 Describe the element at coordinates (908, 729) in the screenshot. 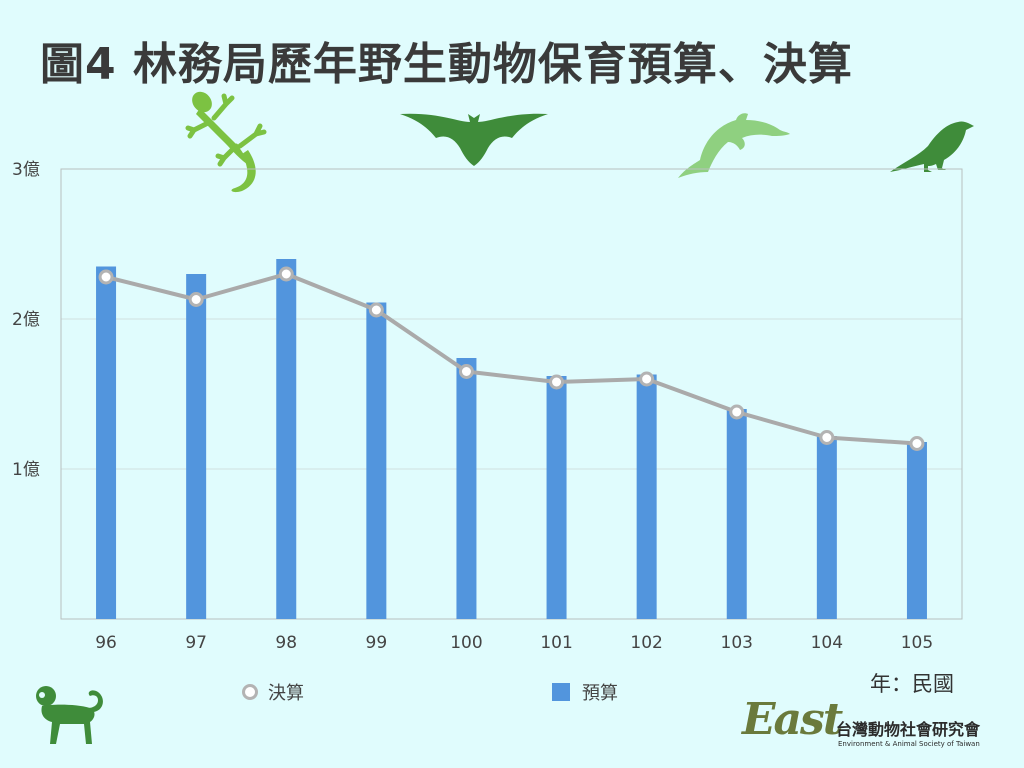

I see `logo-name: 台灣動物社會研究會` at that location.